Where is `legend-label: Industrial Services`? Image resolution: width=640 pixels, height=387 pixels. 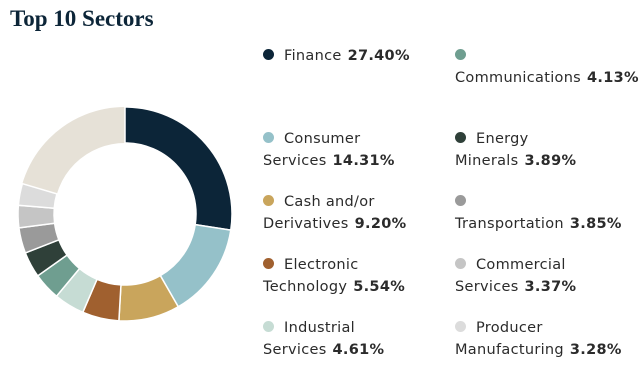 legend-label: Industrial Services is located at coordinates (309, 339).